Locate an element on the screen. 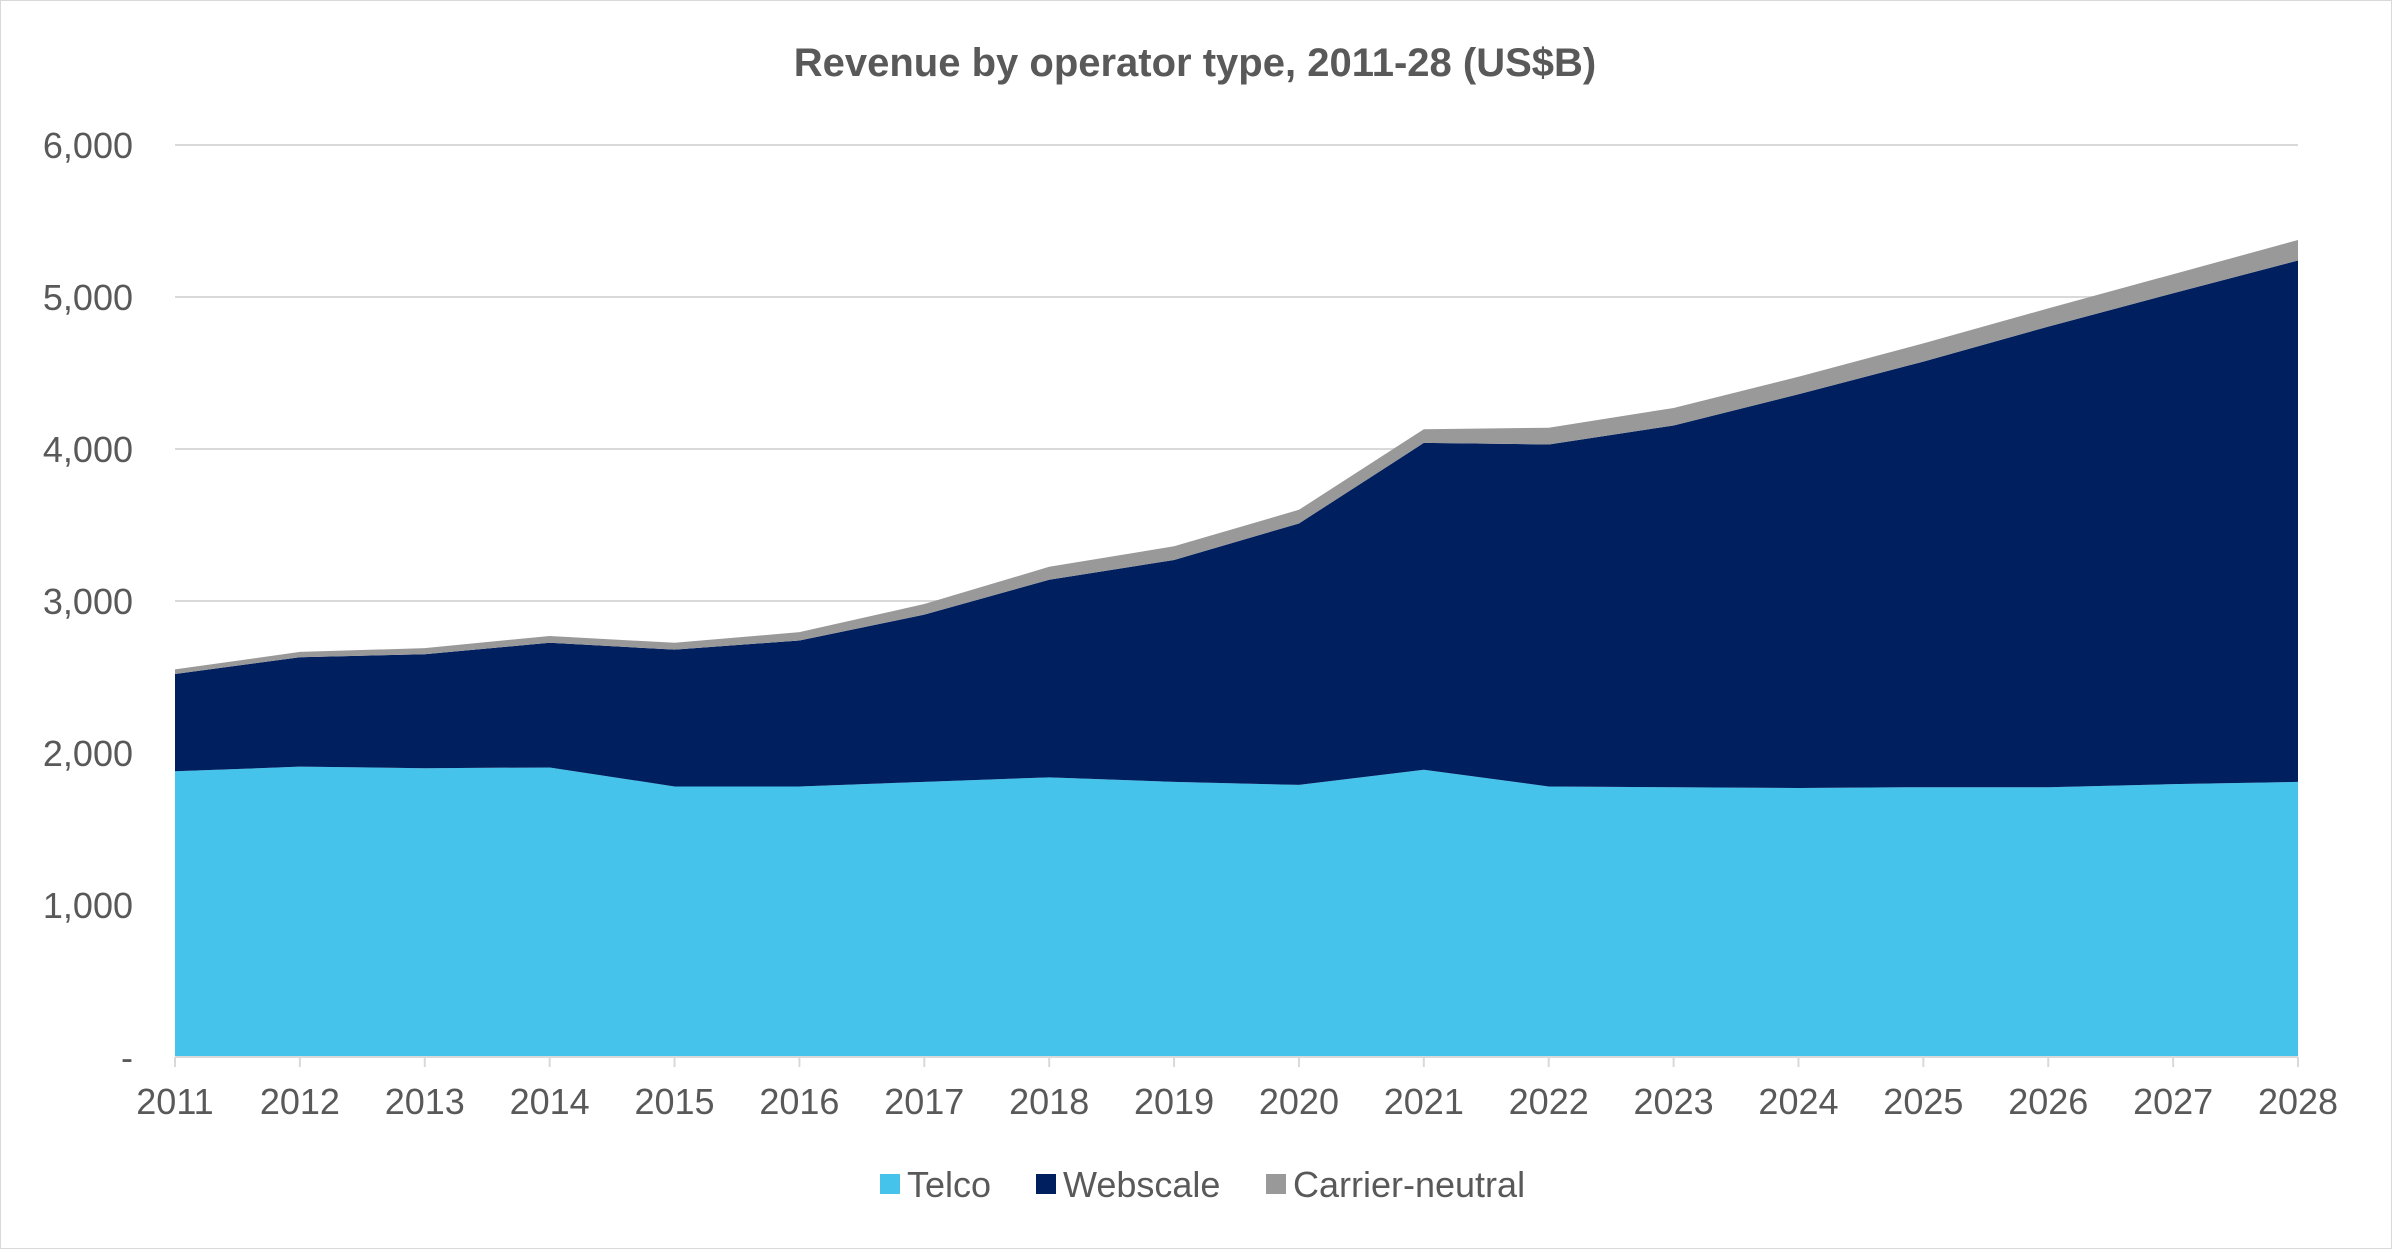  legend-label: Telco is located at coordinates (949, 1184).